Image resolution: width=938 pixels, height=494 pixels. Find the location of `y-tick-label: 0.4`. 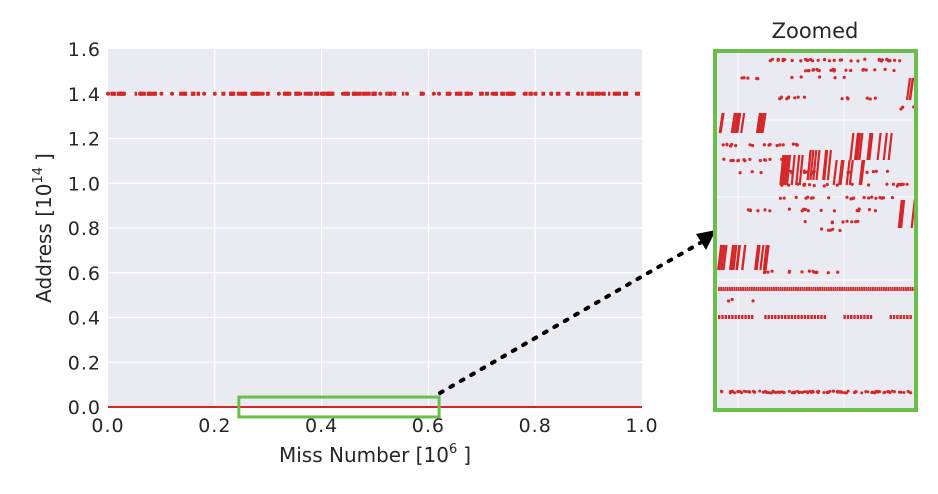

y-tick-label: 0.4 is located at coordinates (84, 319).